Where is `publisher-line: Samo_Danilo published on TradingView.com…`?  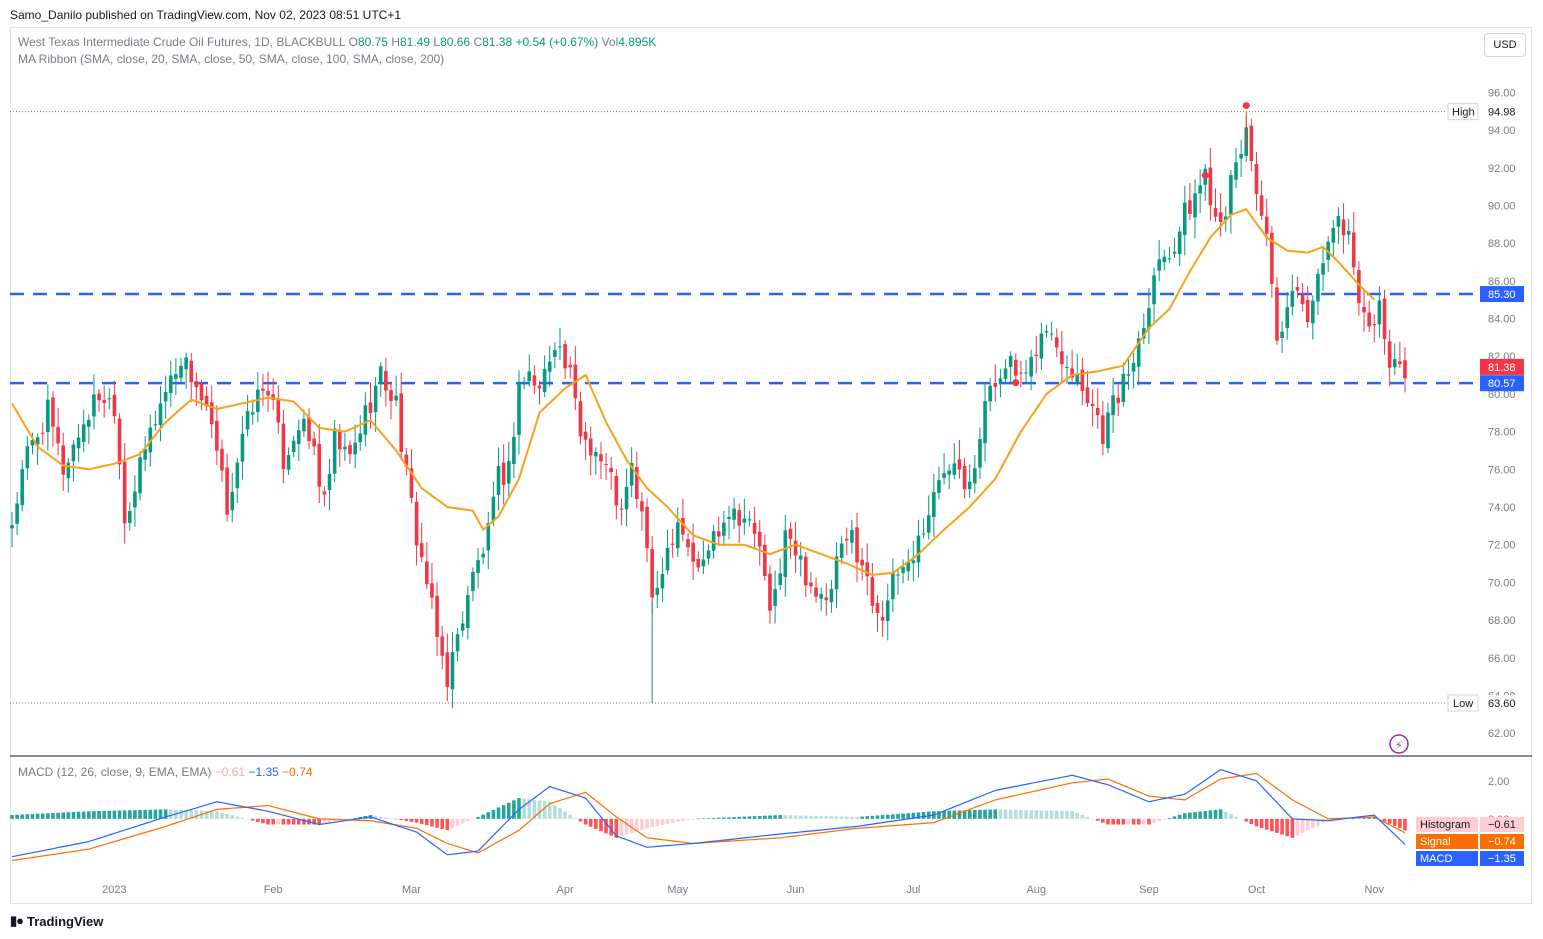
publisher-line: Samo_Danilo published on TradingView.com… is located at coordinates (206, 15).